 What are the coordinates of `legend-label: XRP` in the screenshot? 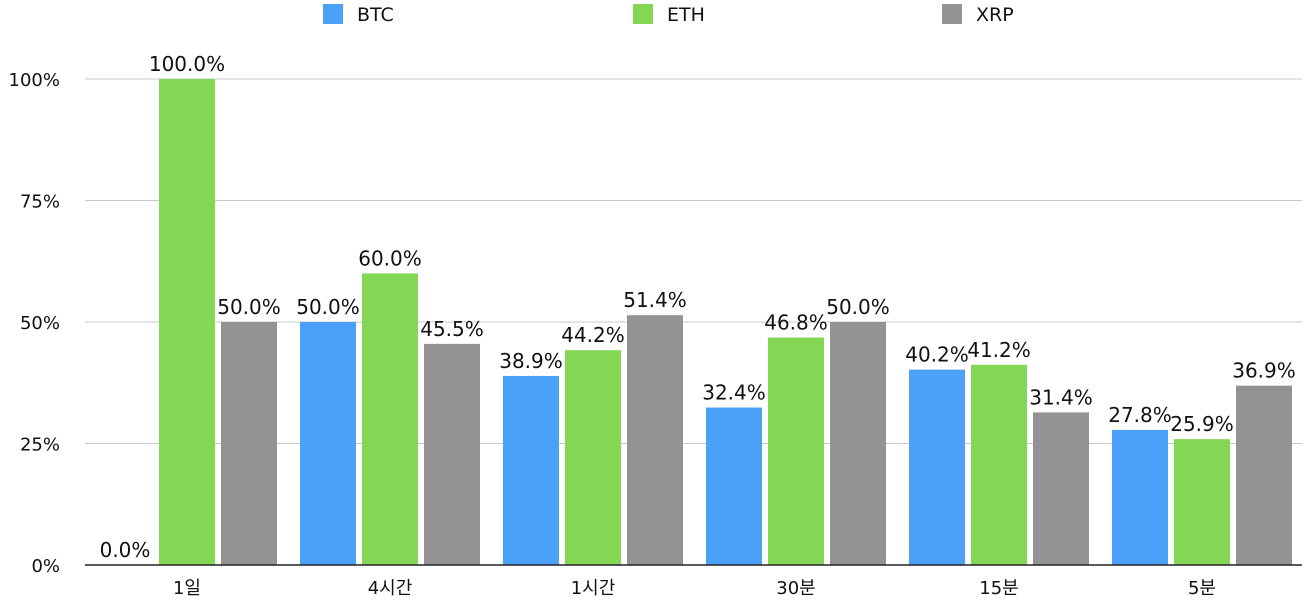 It's located at (995, 15).